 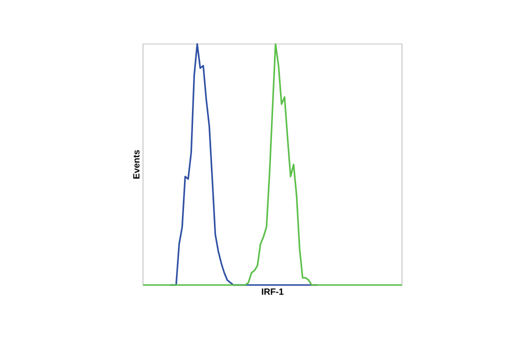 I want to click on y-axis-title: Events, so click(x=136, y=164).